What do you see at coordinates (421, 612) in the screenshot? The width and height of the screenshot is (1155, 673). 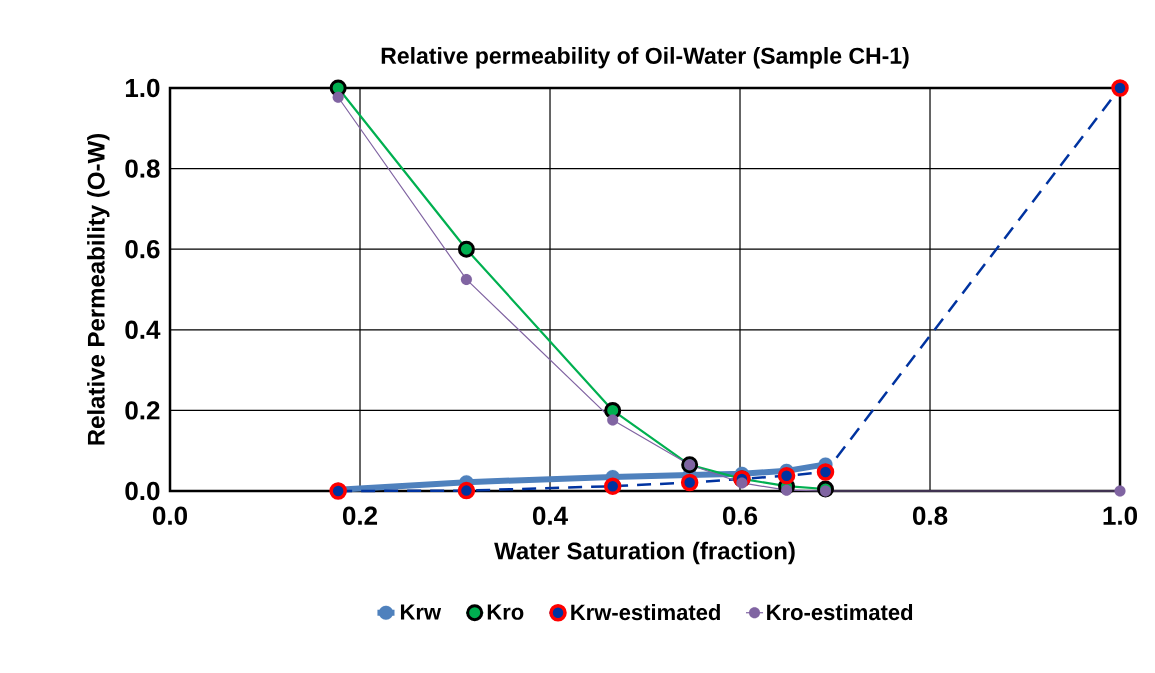 I see `legend-label: Krw` at bounding box center [421, 612].